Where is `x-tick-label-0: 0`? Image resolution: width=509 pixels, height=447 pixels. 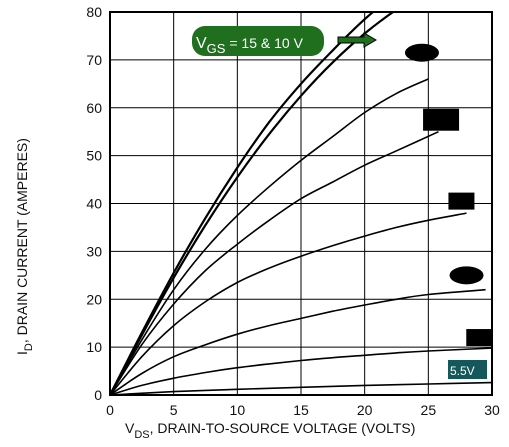 x-tick-label-0: 0 is located at coordinates (110, 410).